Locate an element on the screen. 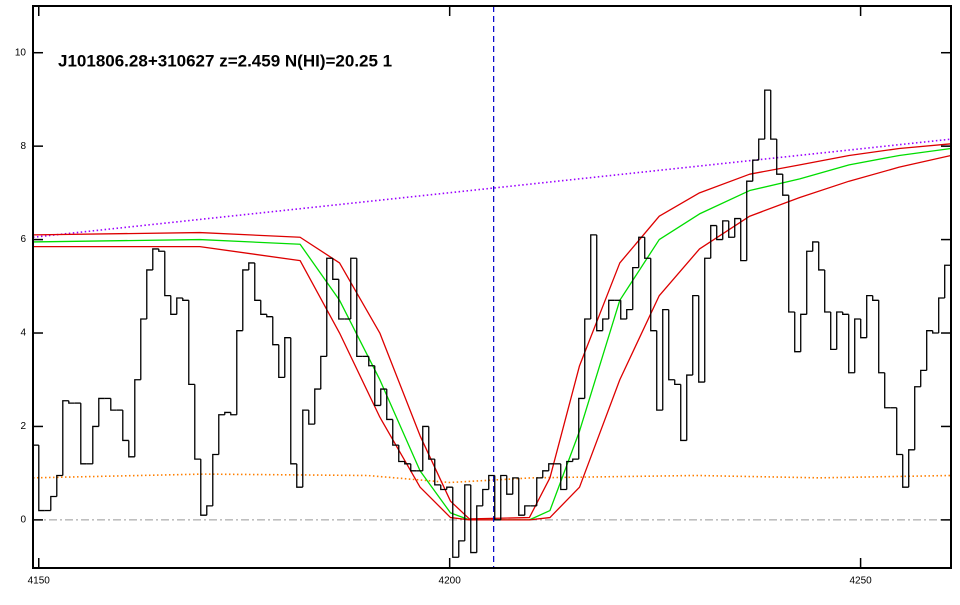 Image resolution: width=960 pixels, height=605 pixels. y-tick-label: 8 is located at coordinates (23, 146).